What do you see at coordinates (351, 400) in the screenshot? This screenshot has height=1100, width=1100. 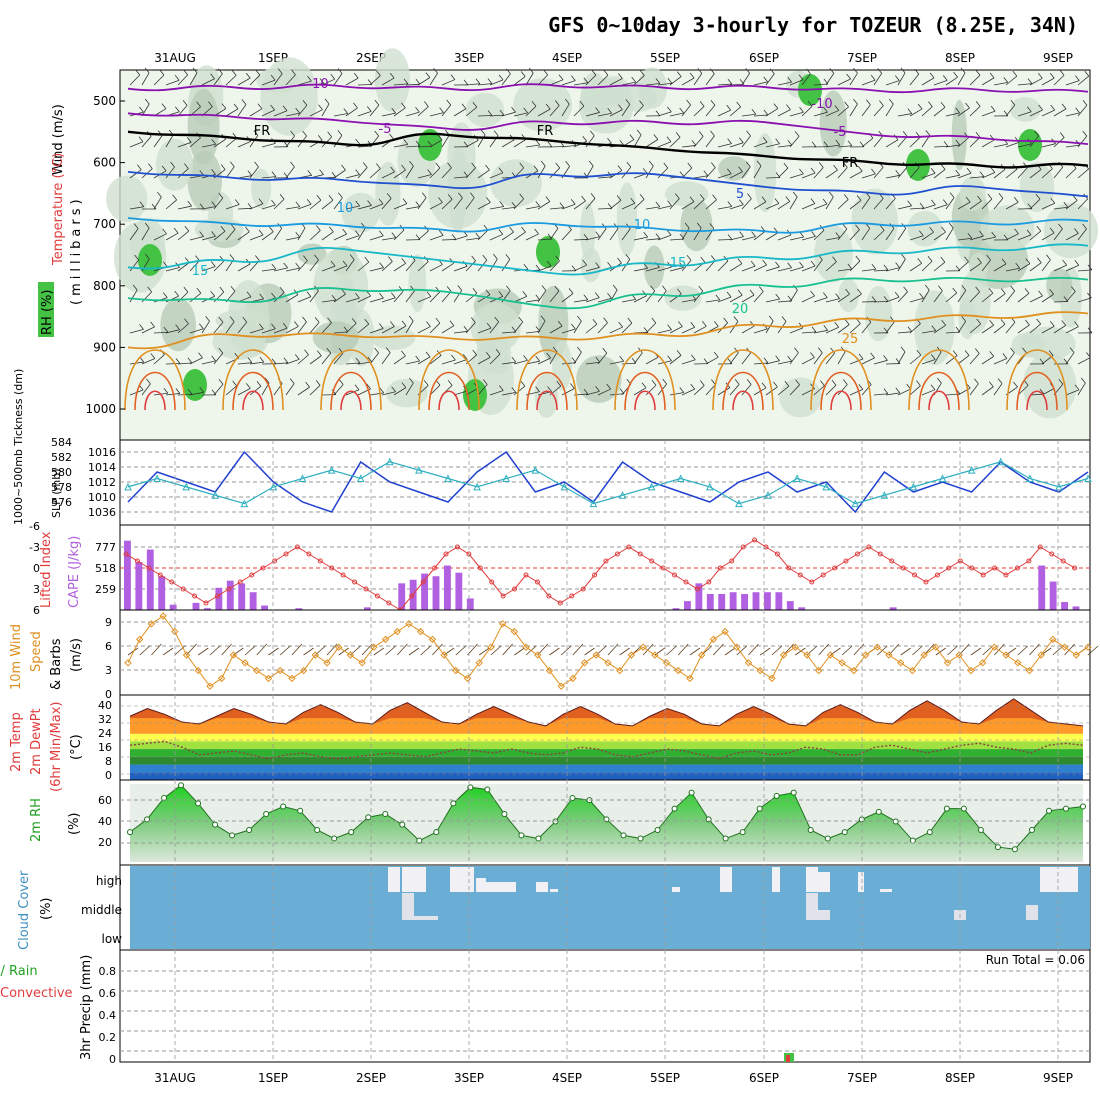 I see `isotherm-35-loop` at bounding box center [351, 400].